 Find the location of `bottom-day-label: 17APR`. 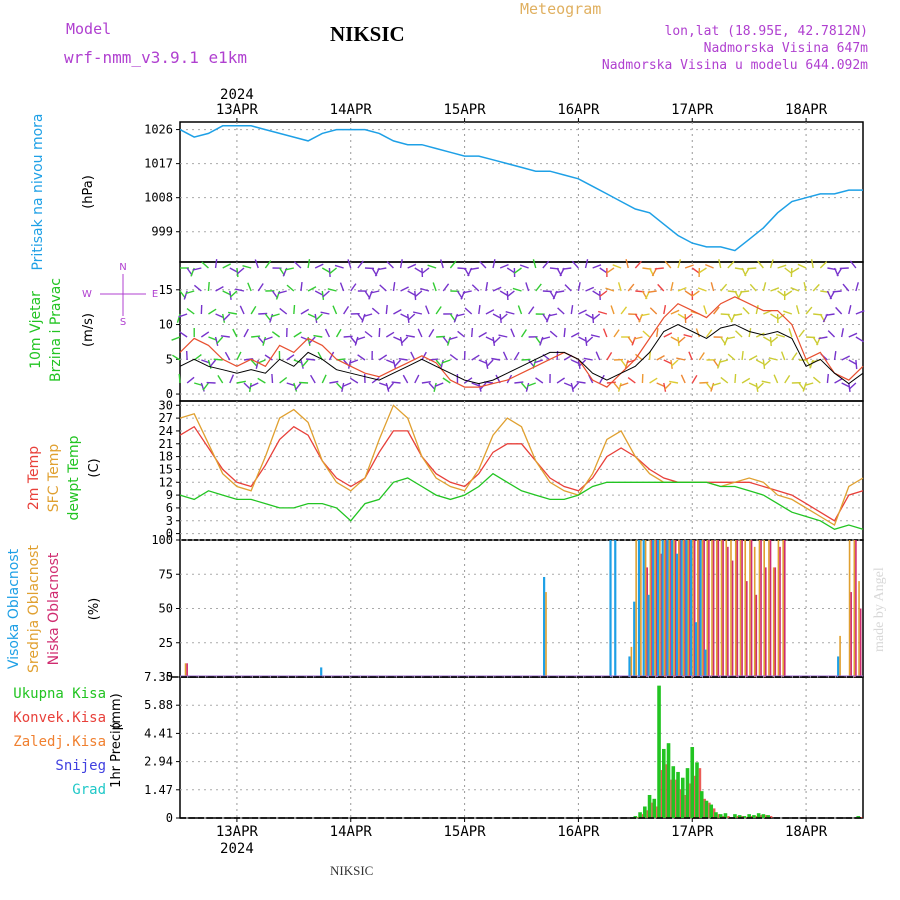

bottom-day-label: 17APR is located at coordinates (692, 832).